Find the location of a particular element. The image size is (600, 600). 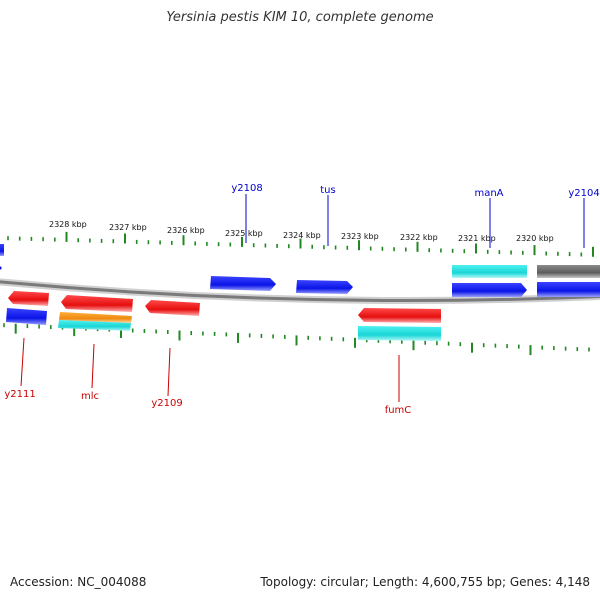

gene-mlc is located at coordinates (97, 303).